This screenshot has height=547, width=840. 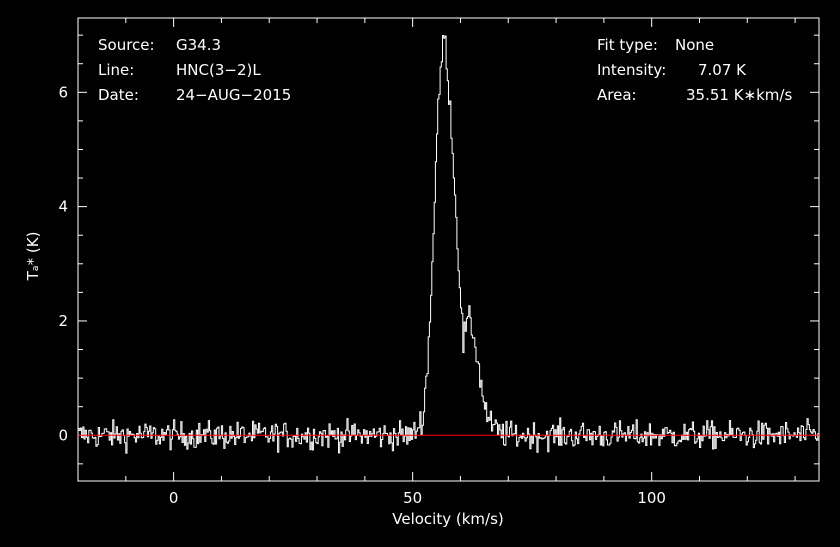 I want to click on y-tick-label: 0, so click(x=63, y=435).